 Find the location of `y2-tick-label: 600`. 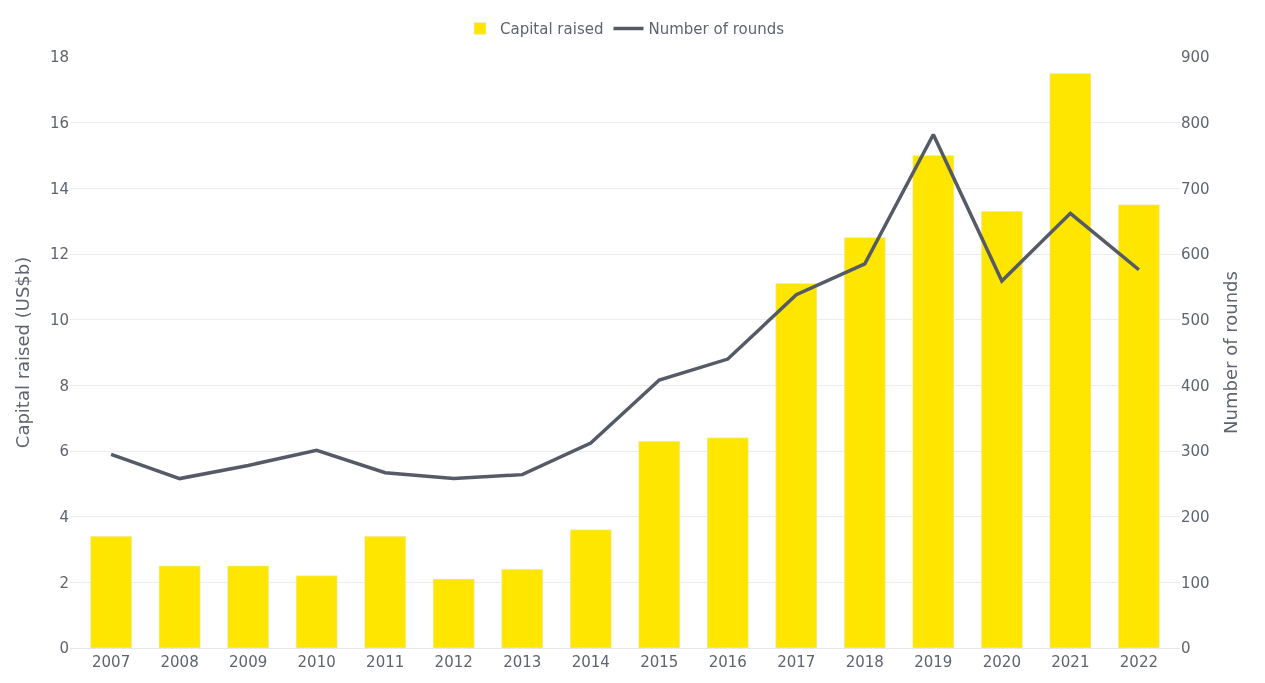

y2-tick-label: 600 is located at coordinates (1195, 254).